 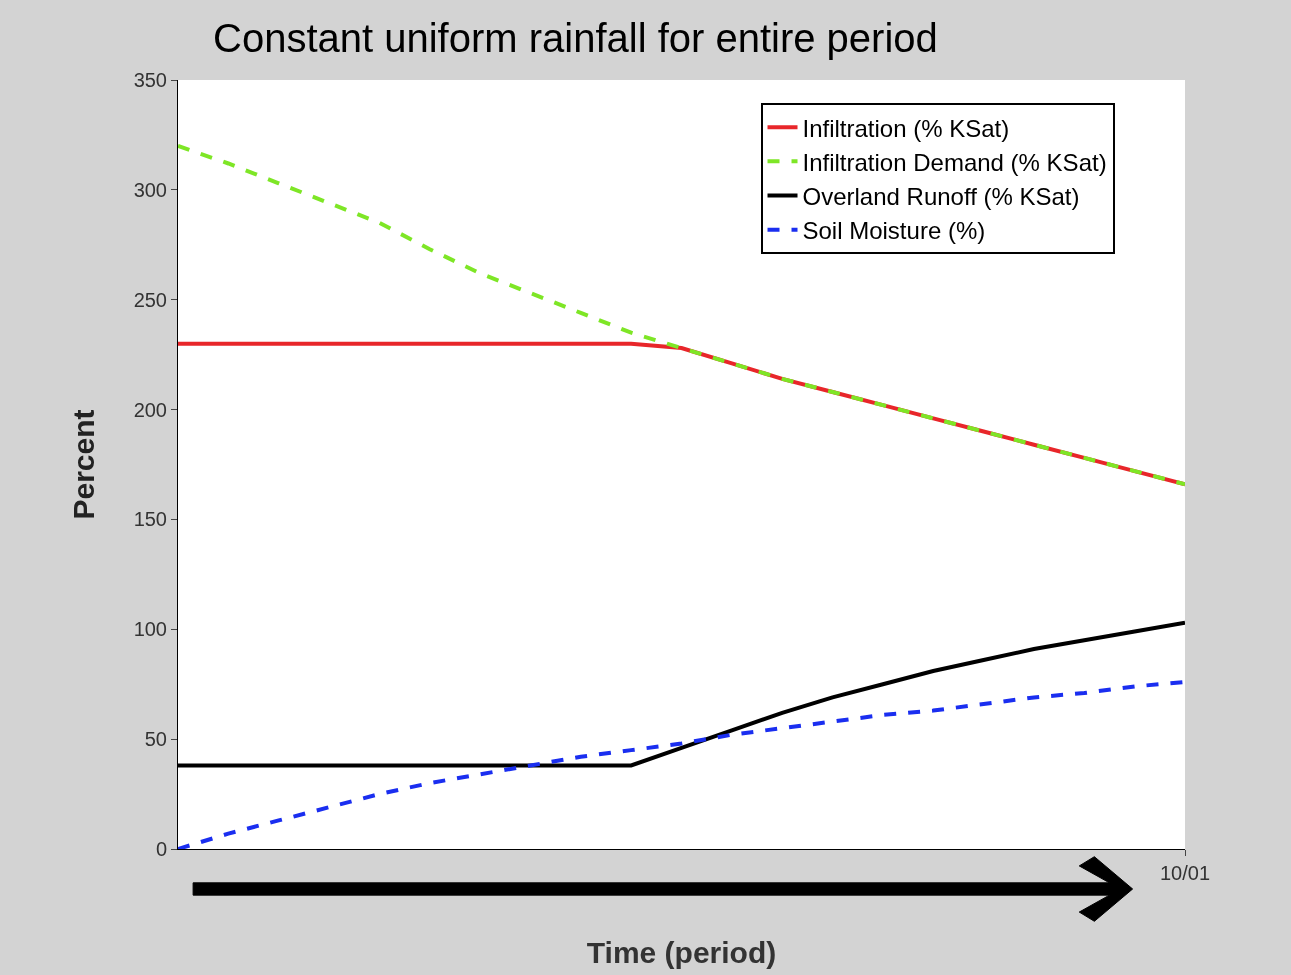 I want to click on y-axis-title: Percent, so click(x=83, y=464).